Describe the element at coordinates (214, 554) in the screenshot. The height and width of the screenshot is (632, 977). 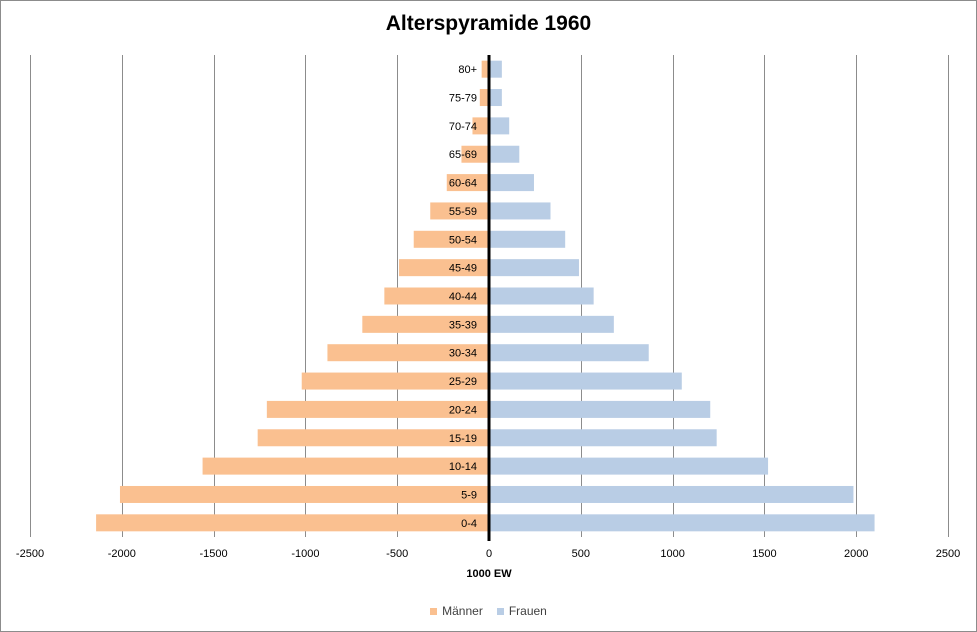
I see `x-tick-label: -1500` at that location.